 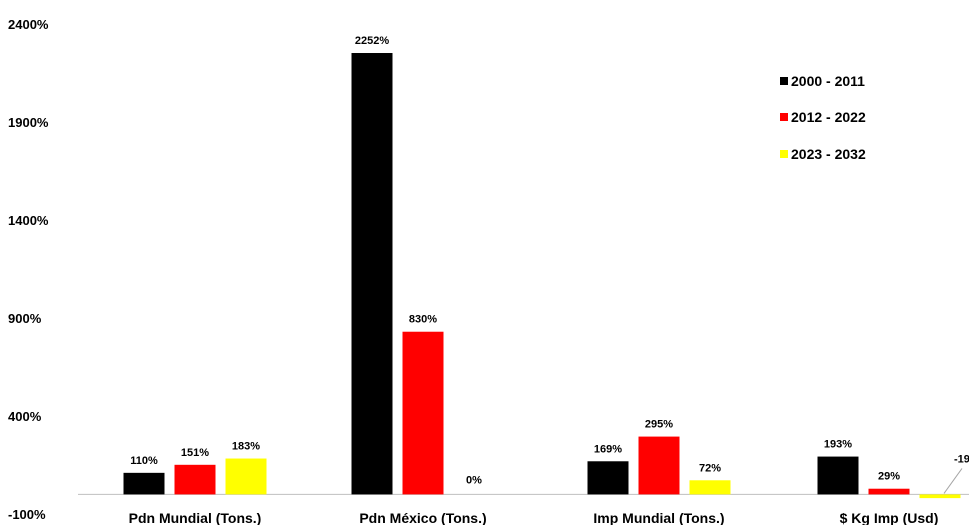 I want to click on y-tick-label: 400%, so click(x=25, y=416).